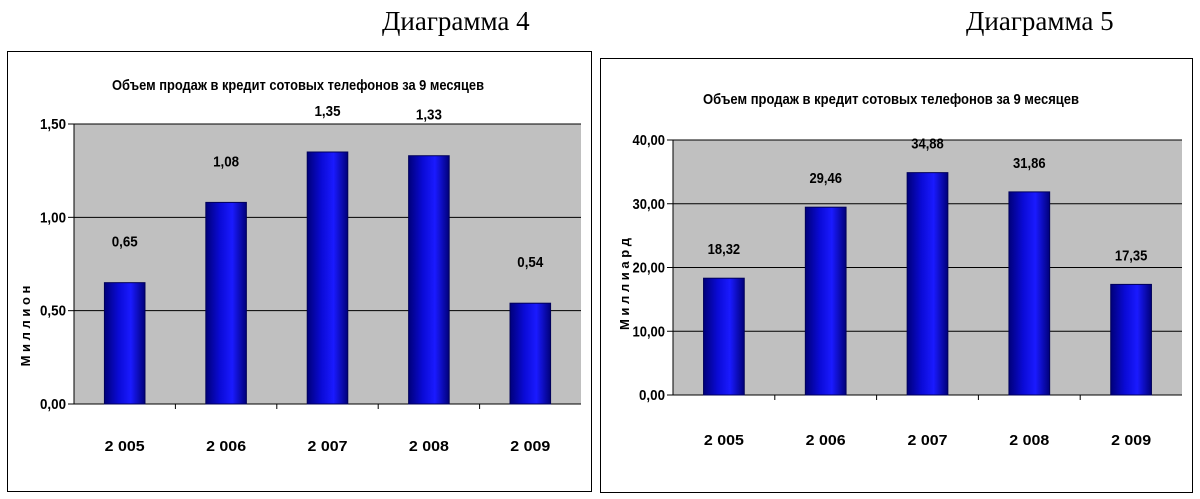  What do you see at coordinates (1029, 163) in the screenshot?
I see `data-label: 31,86` at bounding box center [1029, 163].